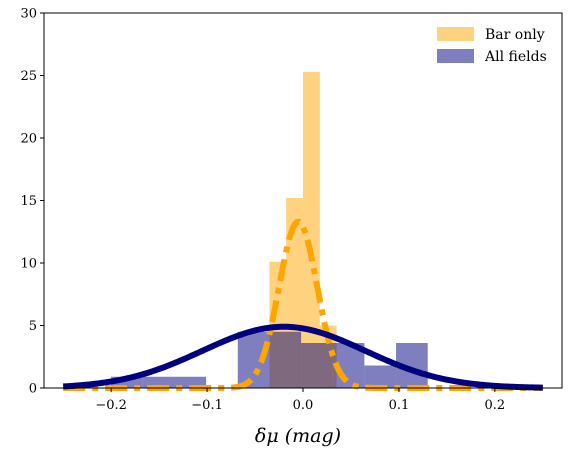 The image size is (570, 449). Describe the element at coordinates (28, 264) in the screenshot. I see `y-tick-label: 10` at that location.